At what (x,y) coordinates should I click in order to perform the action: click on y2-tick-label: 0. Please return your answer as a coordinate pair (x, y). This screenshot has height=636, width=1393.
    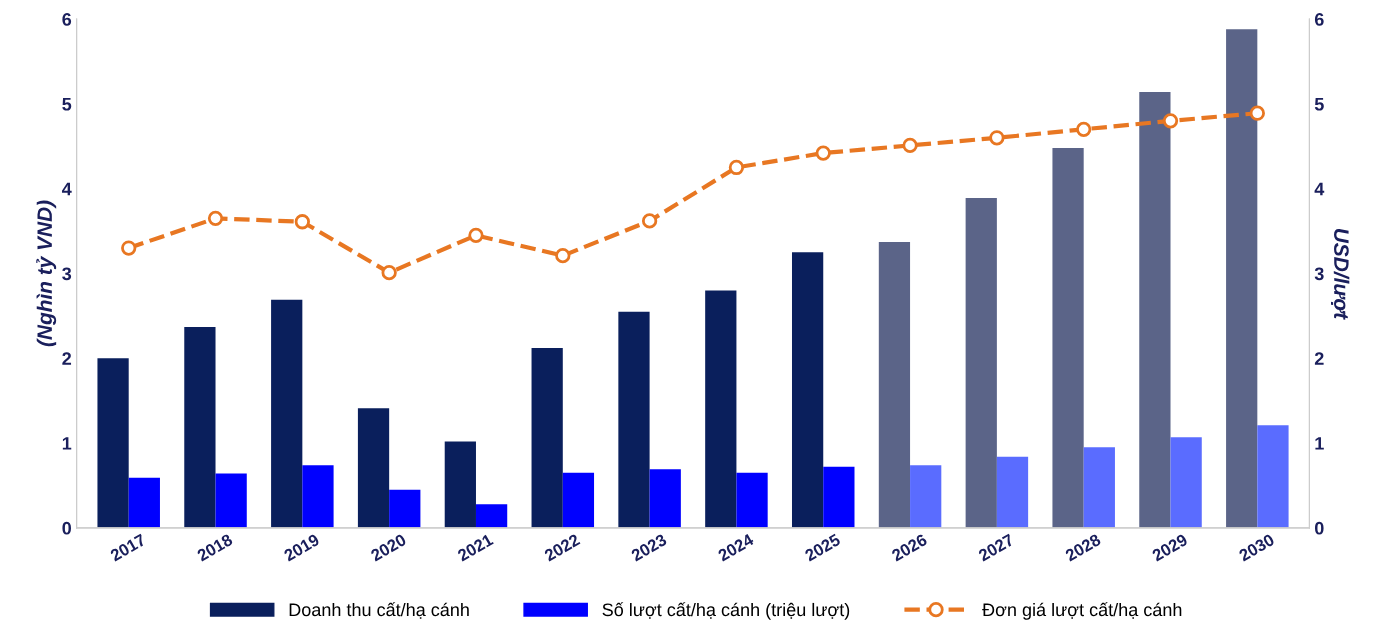
    Looking at the image, I should click on (1319, 528).